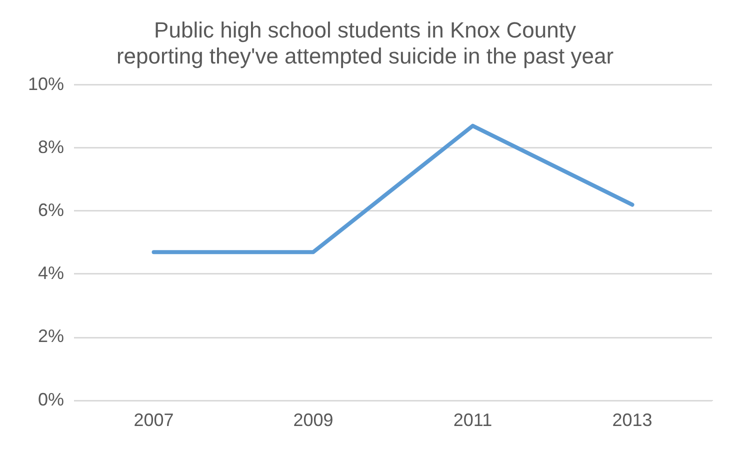  Describe the element at coordinates (472, 420) in the screenshot. I see `x-tick-label: 2011` at that location.